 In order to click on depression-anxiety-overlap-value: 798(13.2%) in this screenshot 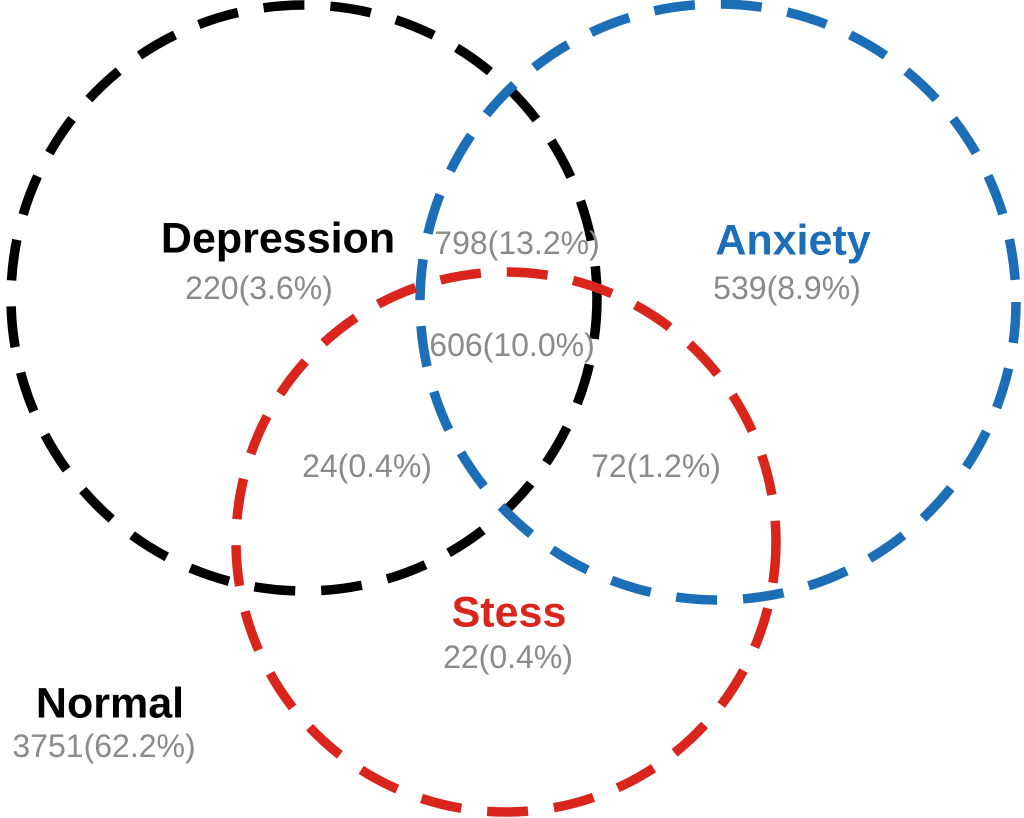, I will do `click(517, 243)`.